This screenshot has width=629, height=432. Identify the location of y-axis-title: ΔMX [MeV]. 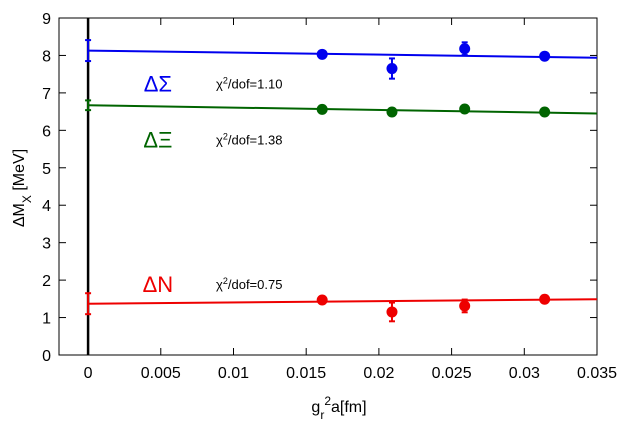
(22, 188).